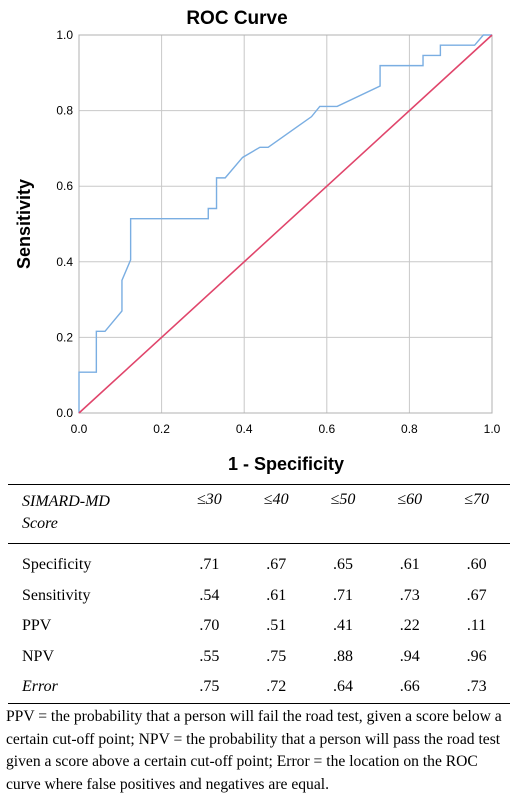  What do you see at coordinates (409, 429) in the screenshot?
I see `x-tick-label: 0.8` at bounding box center [409, 429].